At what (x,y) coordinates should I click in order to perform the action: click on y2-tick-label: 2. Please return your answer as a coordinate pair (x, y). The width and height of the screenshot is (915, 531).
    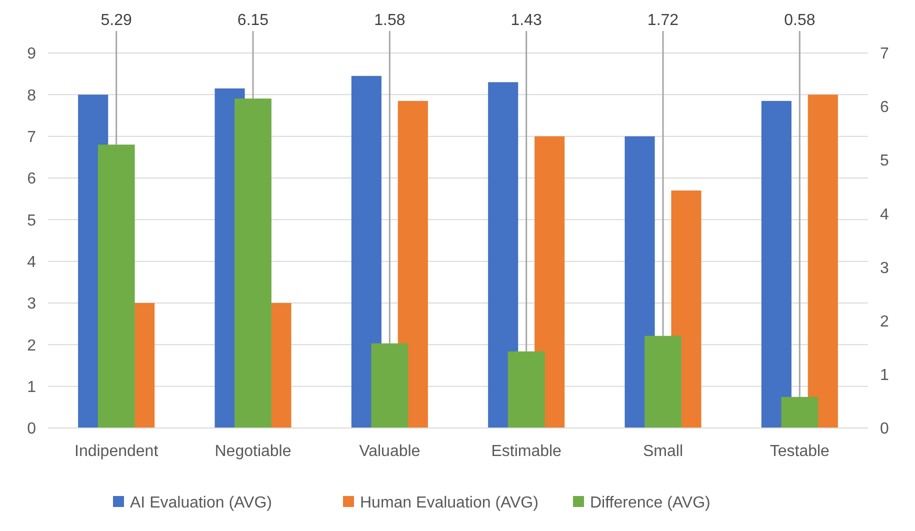
    Looking at the image, I should click on (884, 321).